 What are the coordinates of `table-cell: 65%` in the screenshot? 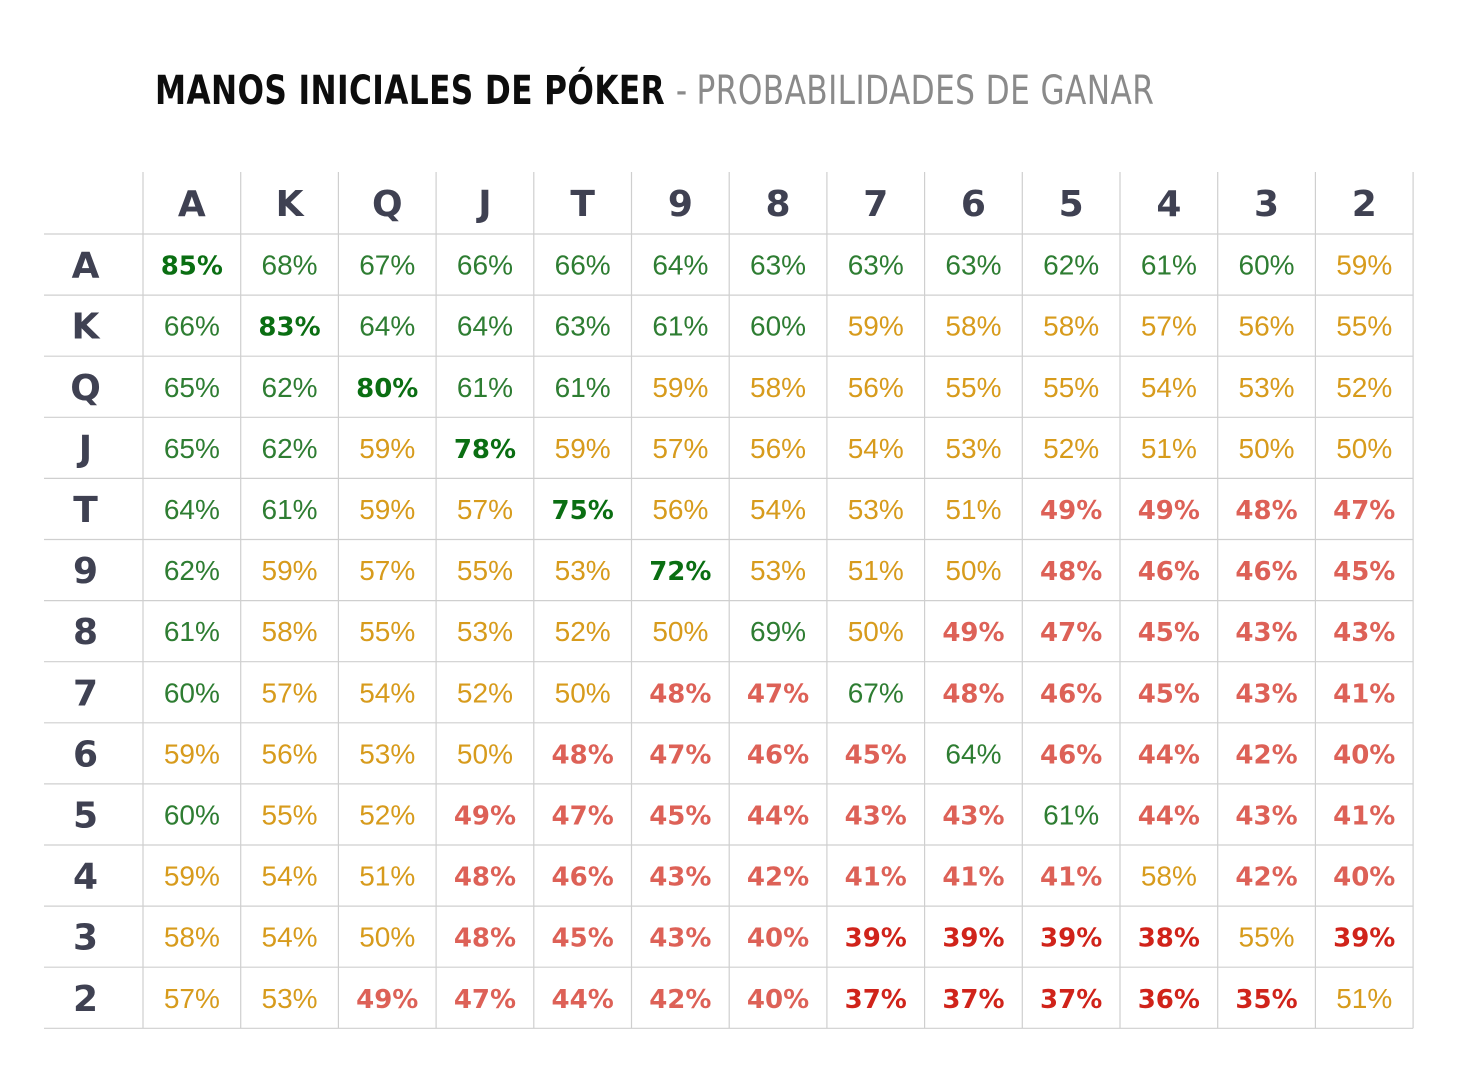 It's located at (192, 448).